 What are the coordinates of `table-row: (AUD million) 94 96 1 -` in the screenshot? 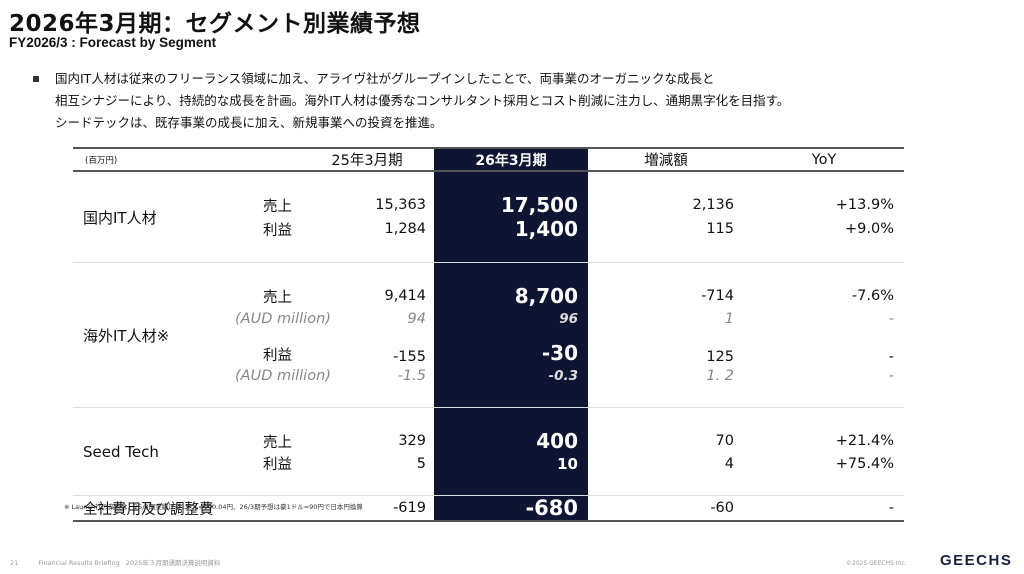 It's located at (488, 318).